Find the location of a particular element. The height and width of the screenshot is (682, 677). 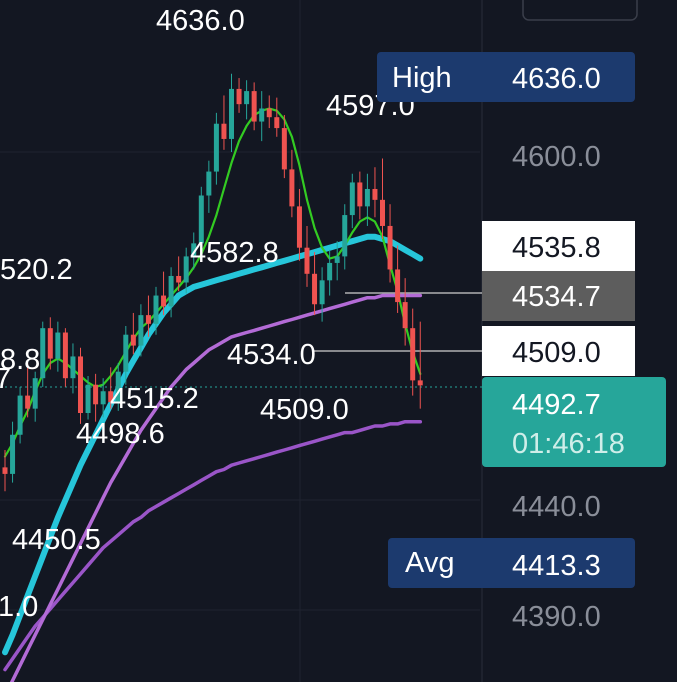

svg-text: 4509.0 is located at coordinates (556, 353).